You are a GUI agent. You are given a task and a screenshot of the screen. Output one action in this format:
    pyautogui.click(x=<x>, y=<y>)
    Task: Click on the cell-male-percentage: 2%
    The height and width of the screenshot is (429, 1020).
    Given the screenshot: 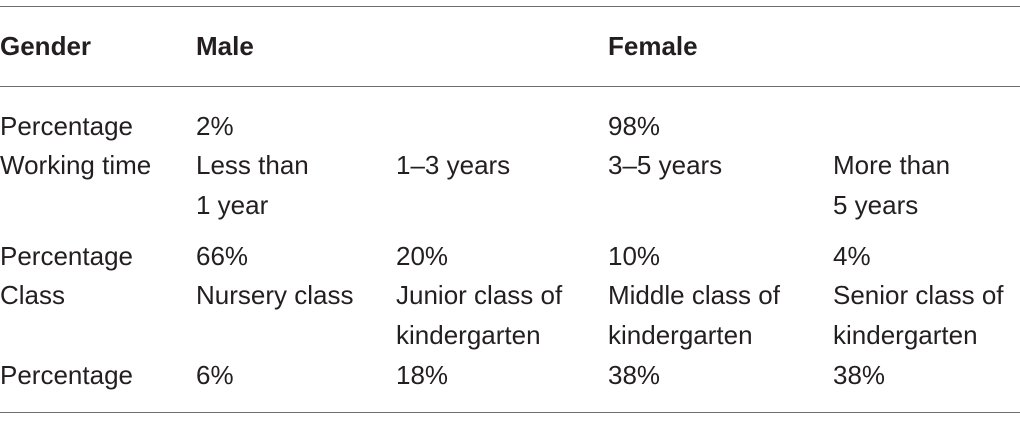 What is the action you would take?
    pyautogui.click(x=215, y=126)
    